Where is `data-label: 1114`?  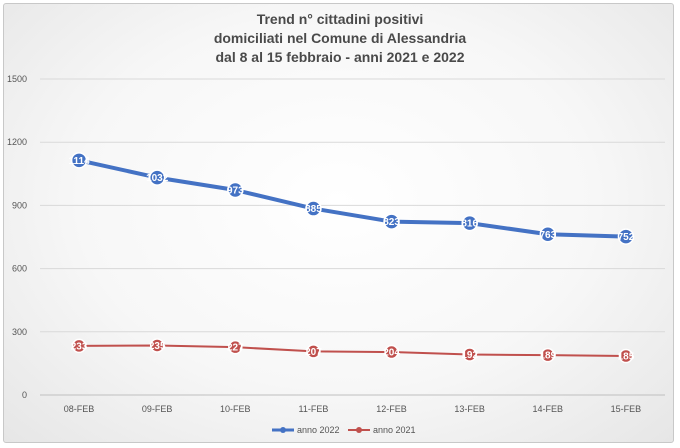 data-label: 1114 is located at coordinates (79, 161).